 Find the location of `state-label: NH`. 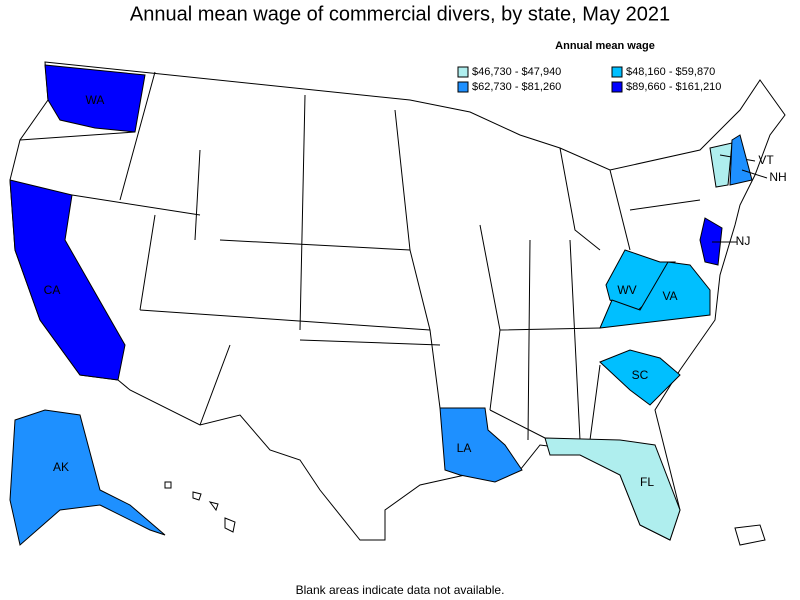

state-label: NH is located at coordinates (777, 177).